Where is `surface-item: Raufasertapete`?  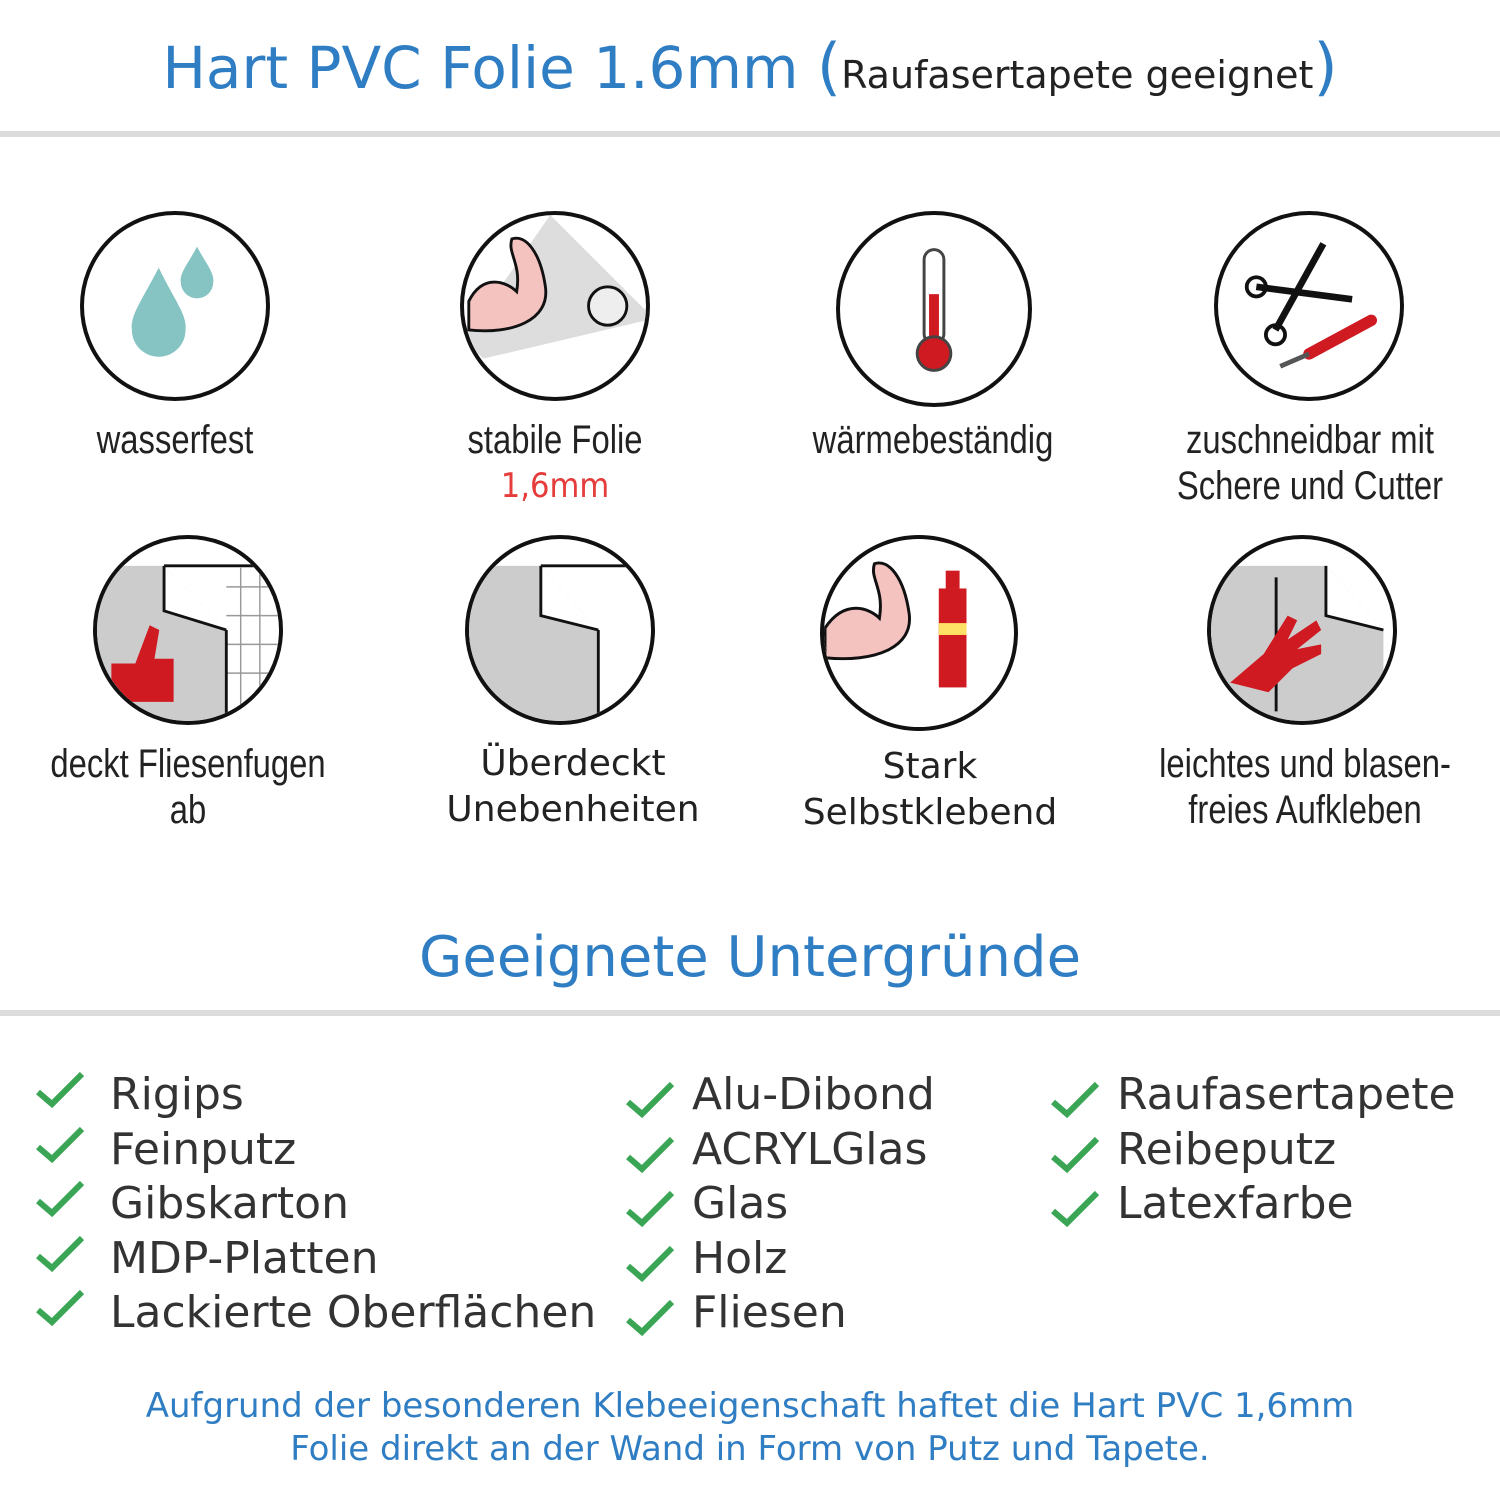 surface-item: Raufasertapete is located at coordinates (1286, 1094).